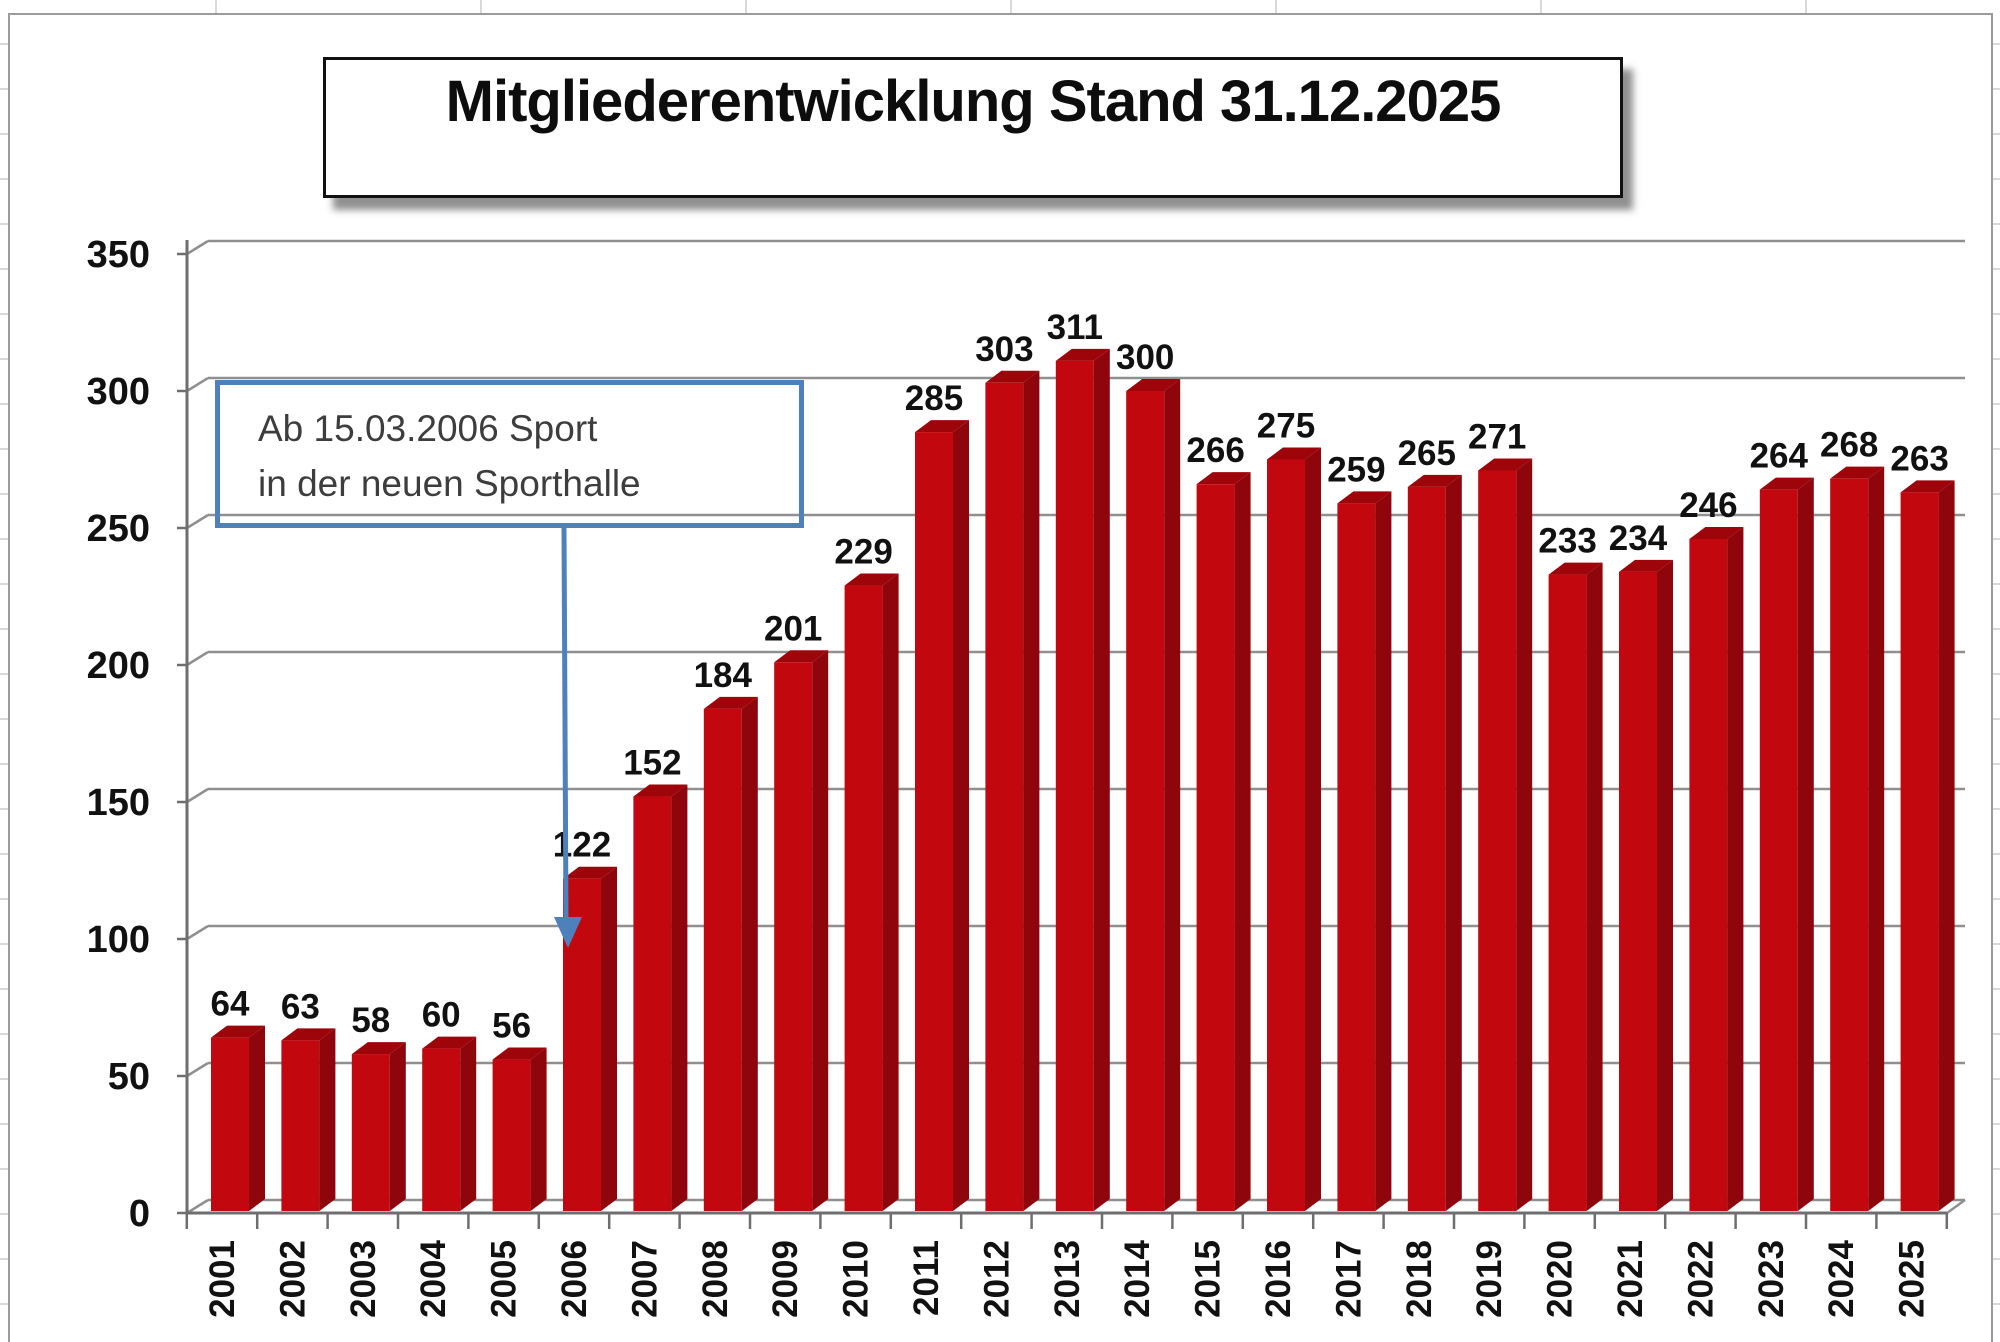  What do you see at coordinates (4, 671) in the screenshot?
I see `spreadsheet-left-margin` at bounding box center [4, 671].